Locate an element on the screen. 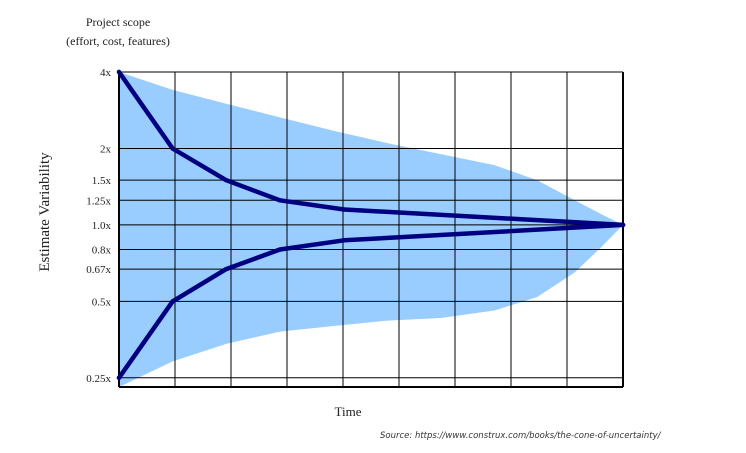  y-tick-label: 0.5x is located at coordinates (102, 302).